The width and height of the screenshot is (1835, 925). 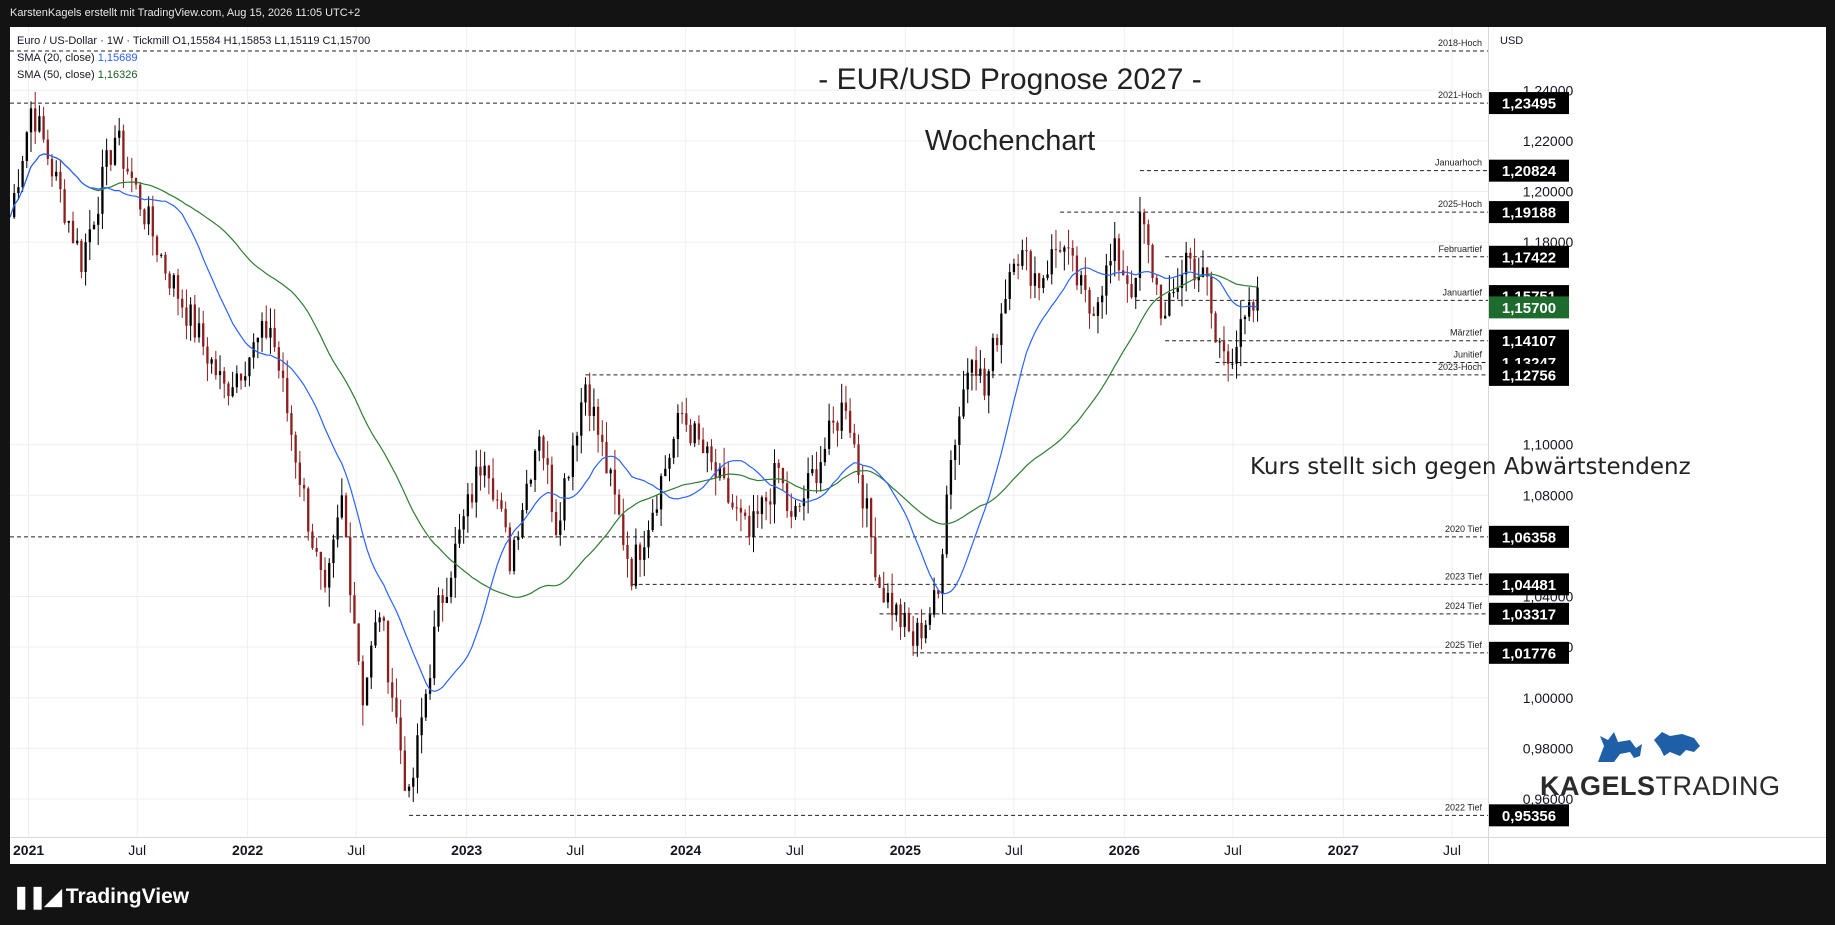 What do you see at coordinates (56, 58) in the screenshot?
I see `legend-sma20-label: SMA (20, close)` at bounding box center [56, 58].